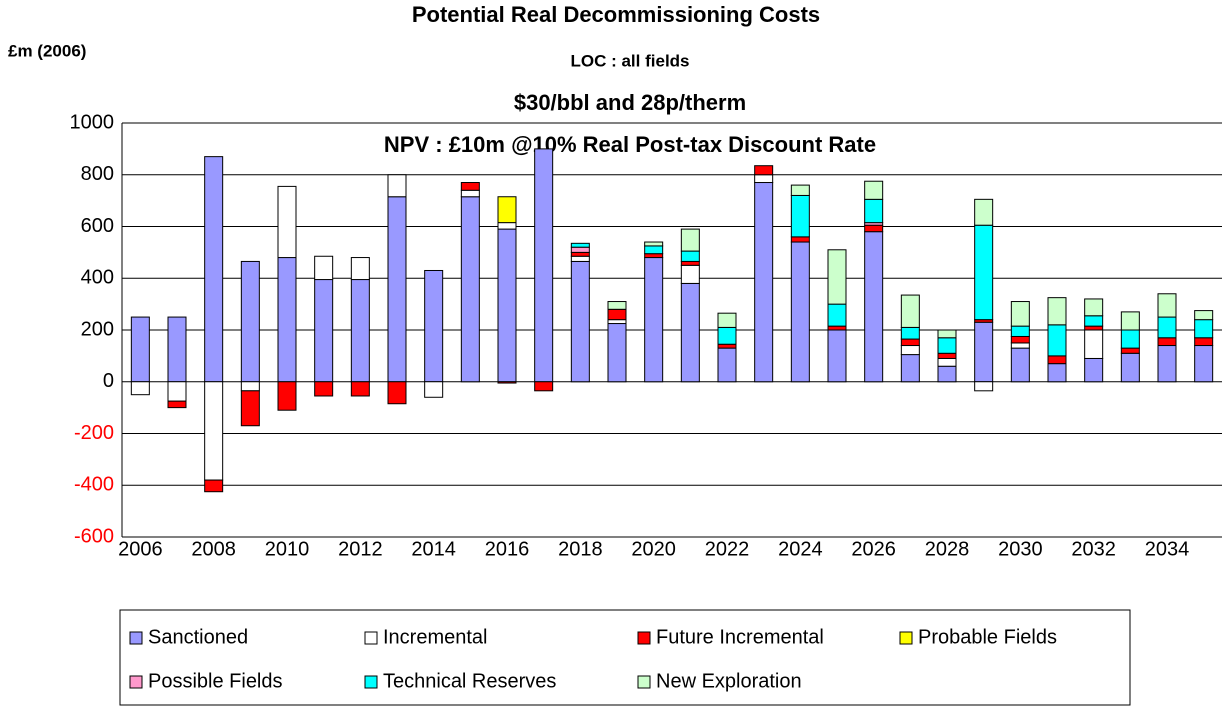 The width and height of the screenshot is (1232, 708). Describe the element at coordinates (94, 485) in the screenshot. I see `y-tick-label: -400` at that location.